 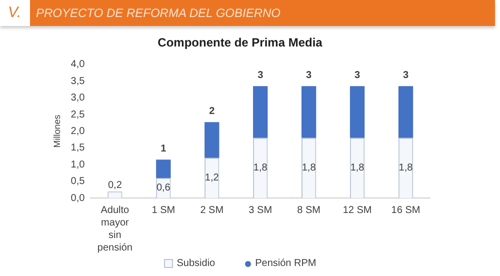 What do you see at coordinates (78, 81) in the screenshot?
I see `y-tick-label: 3,5` at bounding box center [78, 81].